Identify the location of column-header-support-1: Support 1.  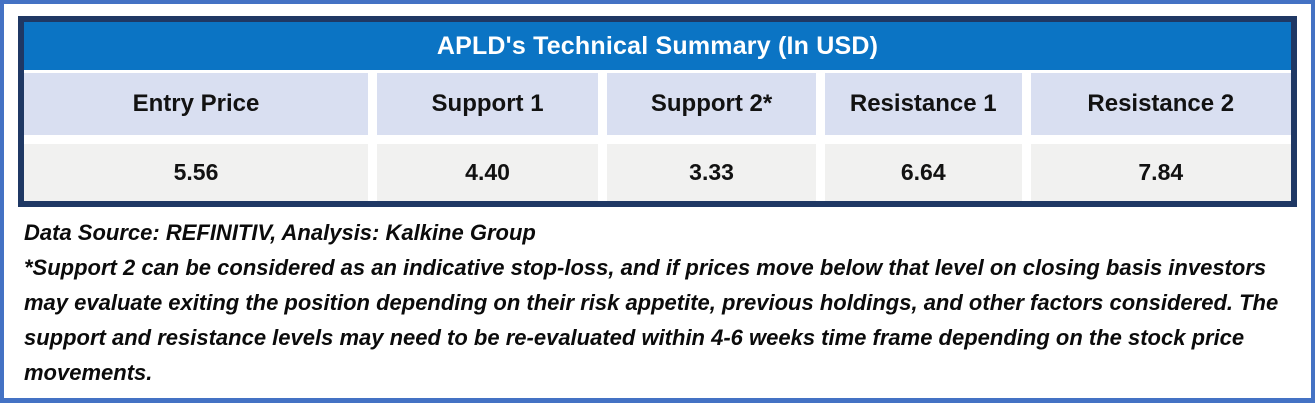
(487, 104).